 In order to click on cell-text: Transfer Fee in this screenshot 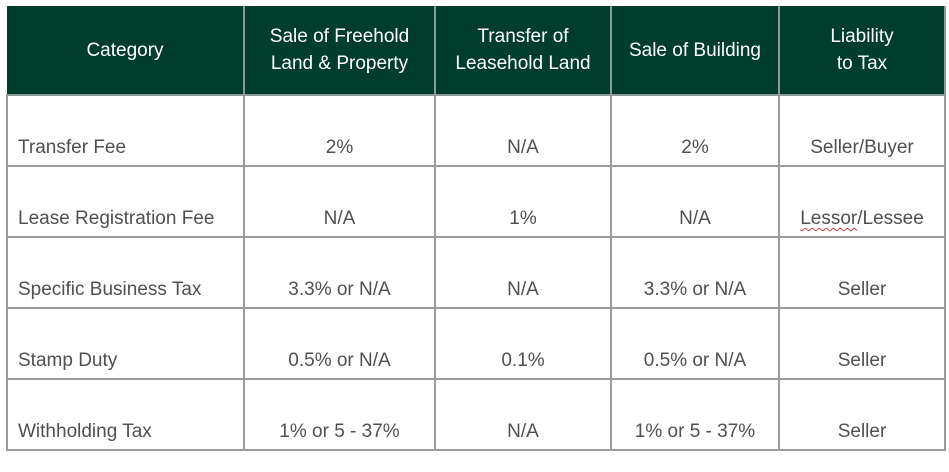, I will do `click(72, 147)`.